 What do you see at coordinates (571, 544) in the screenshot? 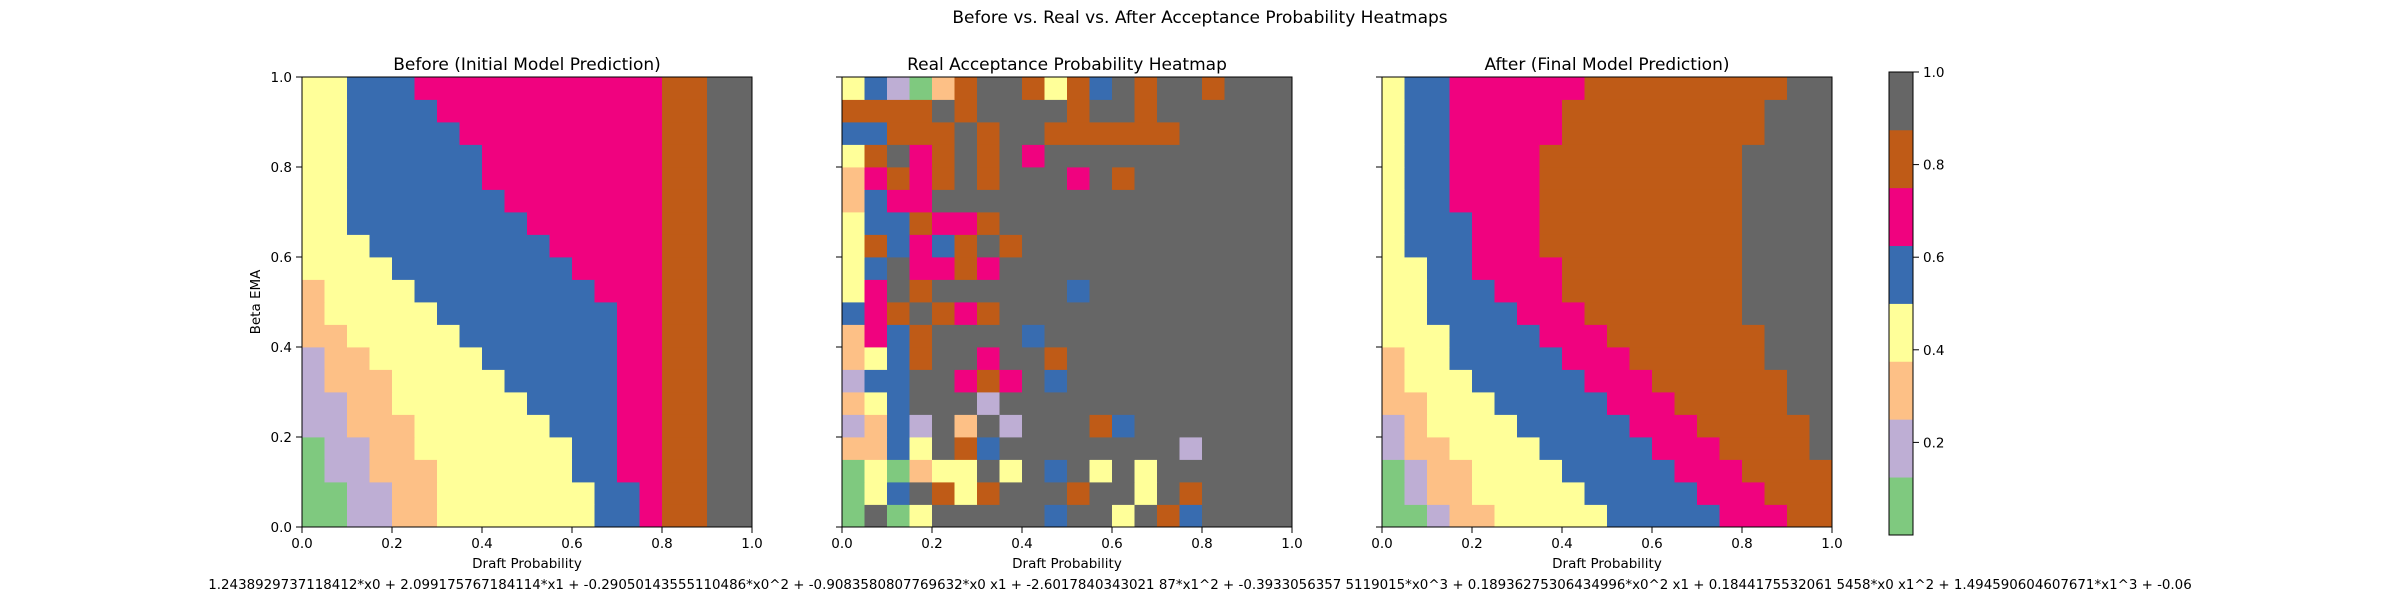
I see `x-tick-label: 0.6` at bounding box center [571, 544].